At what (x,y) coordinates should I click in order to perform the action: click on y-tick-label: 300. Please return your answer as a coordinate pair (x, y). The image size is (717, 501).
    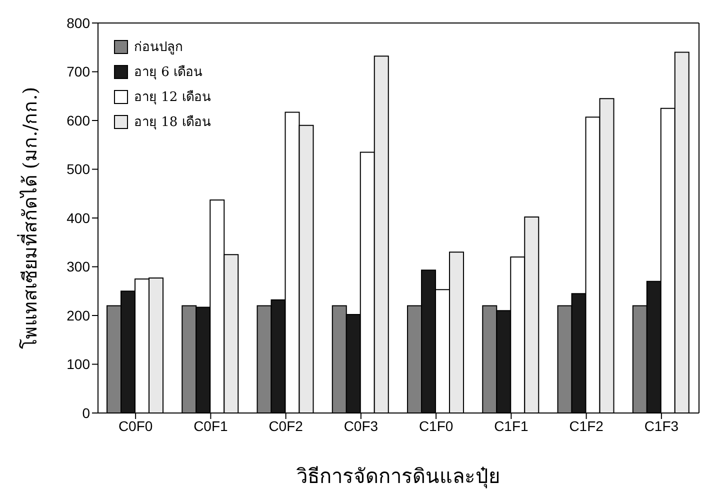
    Looking at the image, I should click on (78, 266).